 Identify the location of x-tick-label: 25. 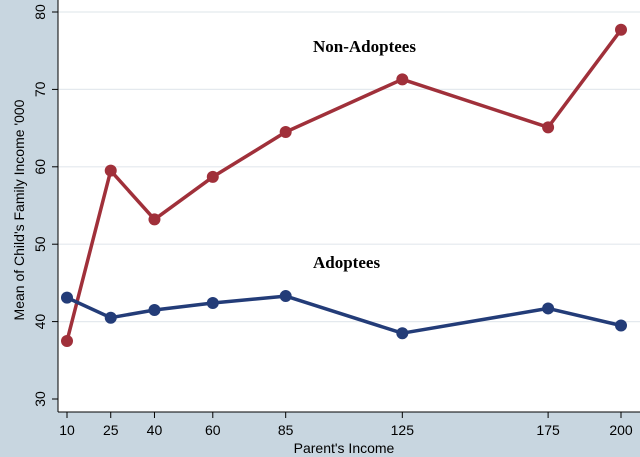
(111, 430).